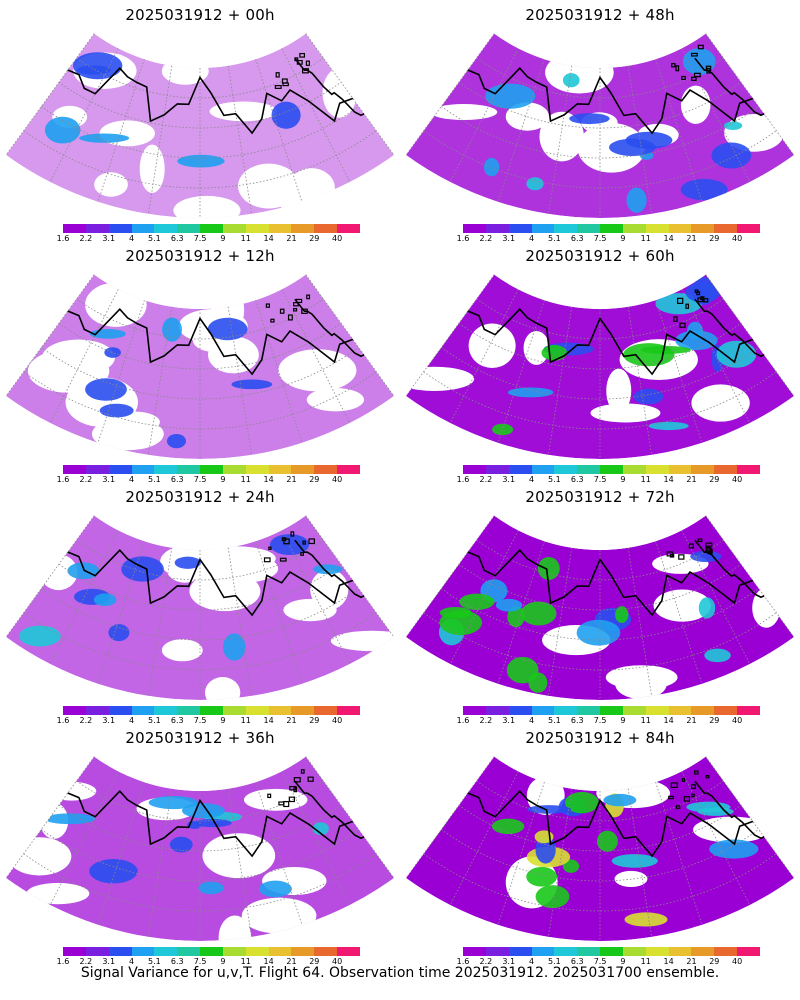  Describe the element at coordinates (668, 961) in the screenshot. I see `colorbar-label: 14` at that location.